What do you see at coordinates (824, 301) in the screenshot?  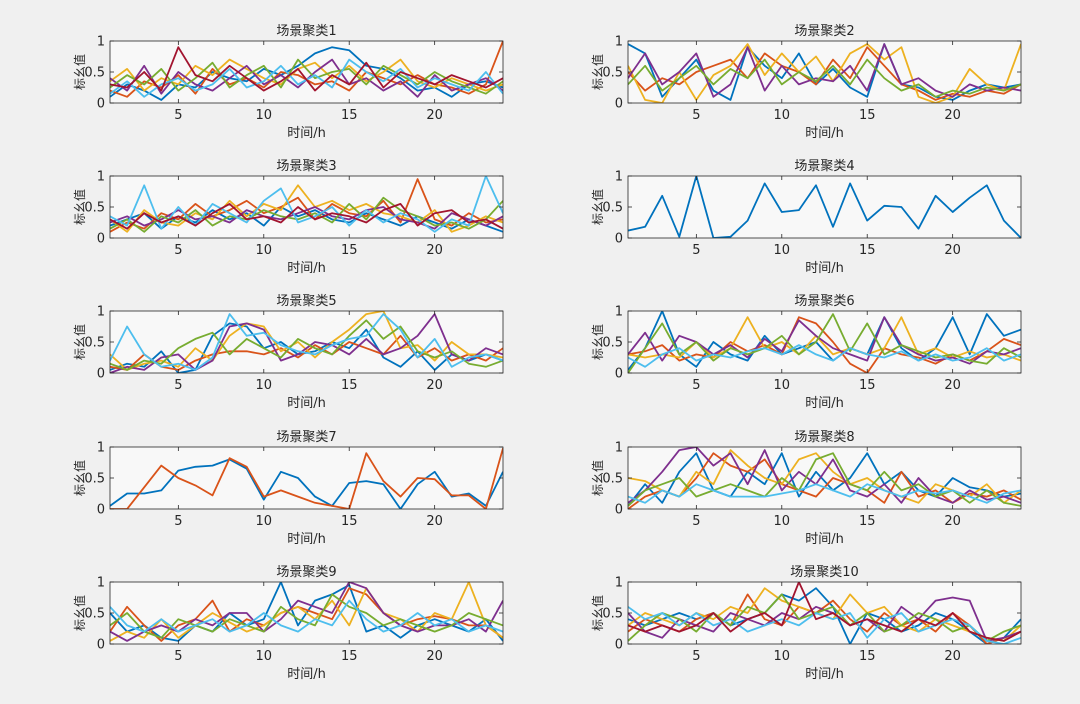 I see `subplot-title: 场景聚类6` at bounding box center [824, 301].